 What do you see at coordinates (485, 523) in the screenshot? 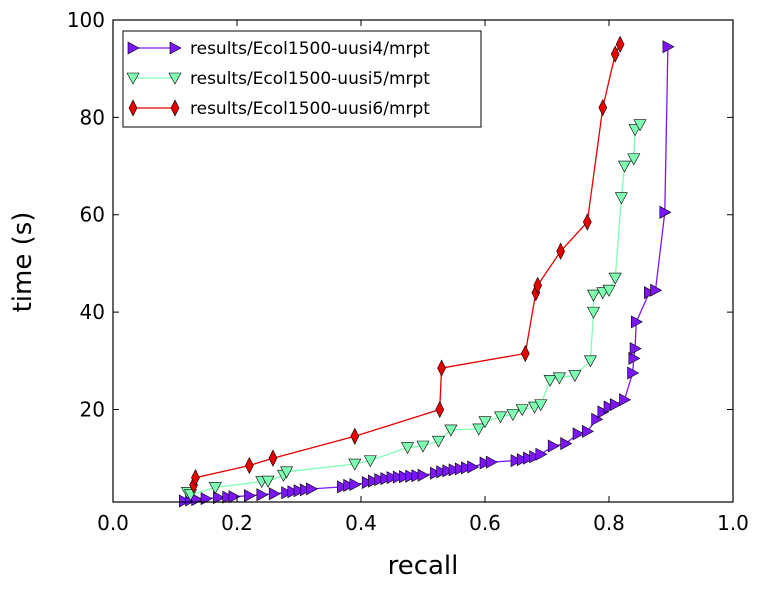
I see `x-tick-label: 0.6` at bounding box center [485, 523].